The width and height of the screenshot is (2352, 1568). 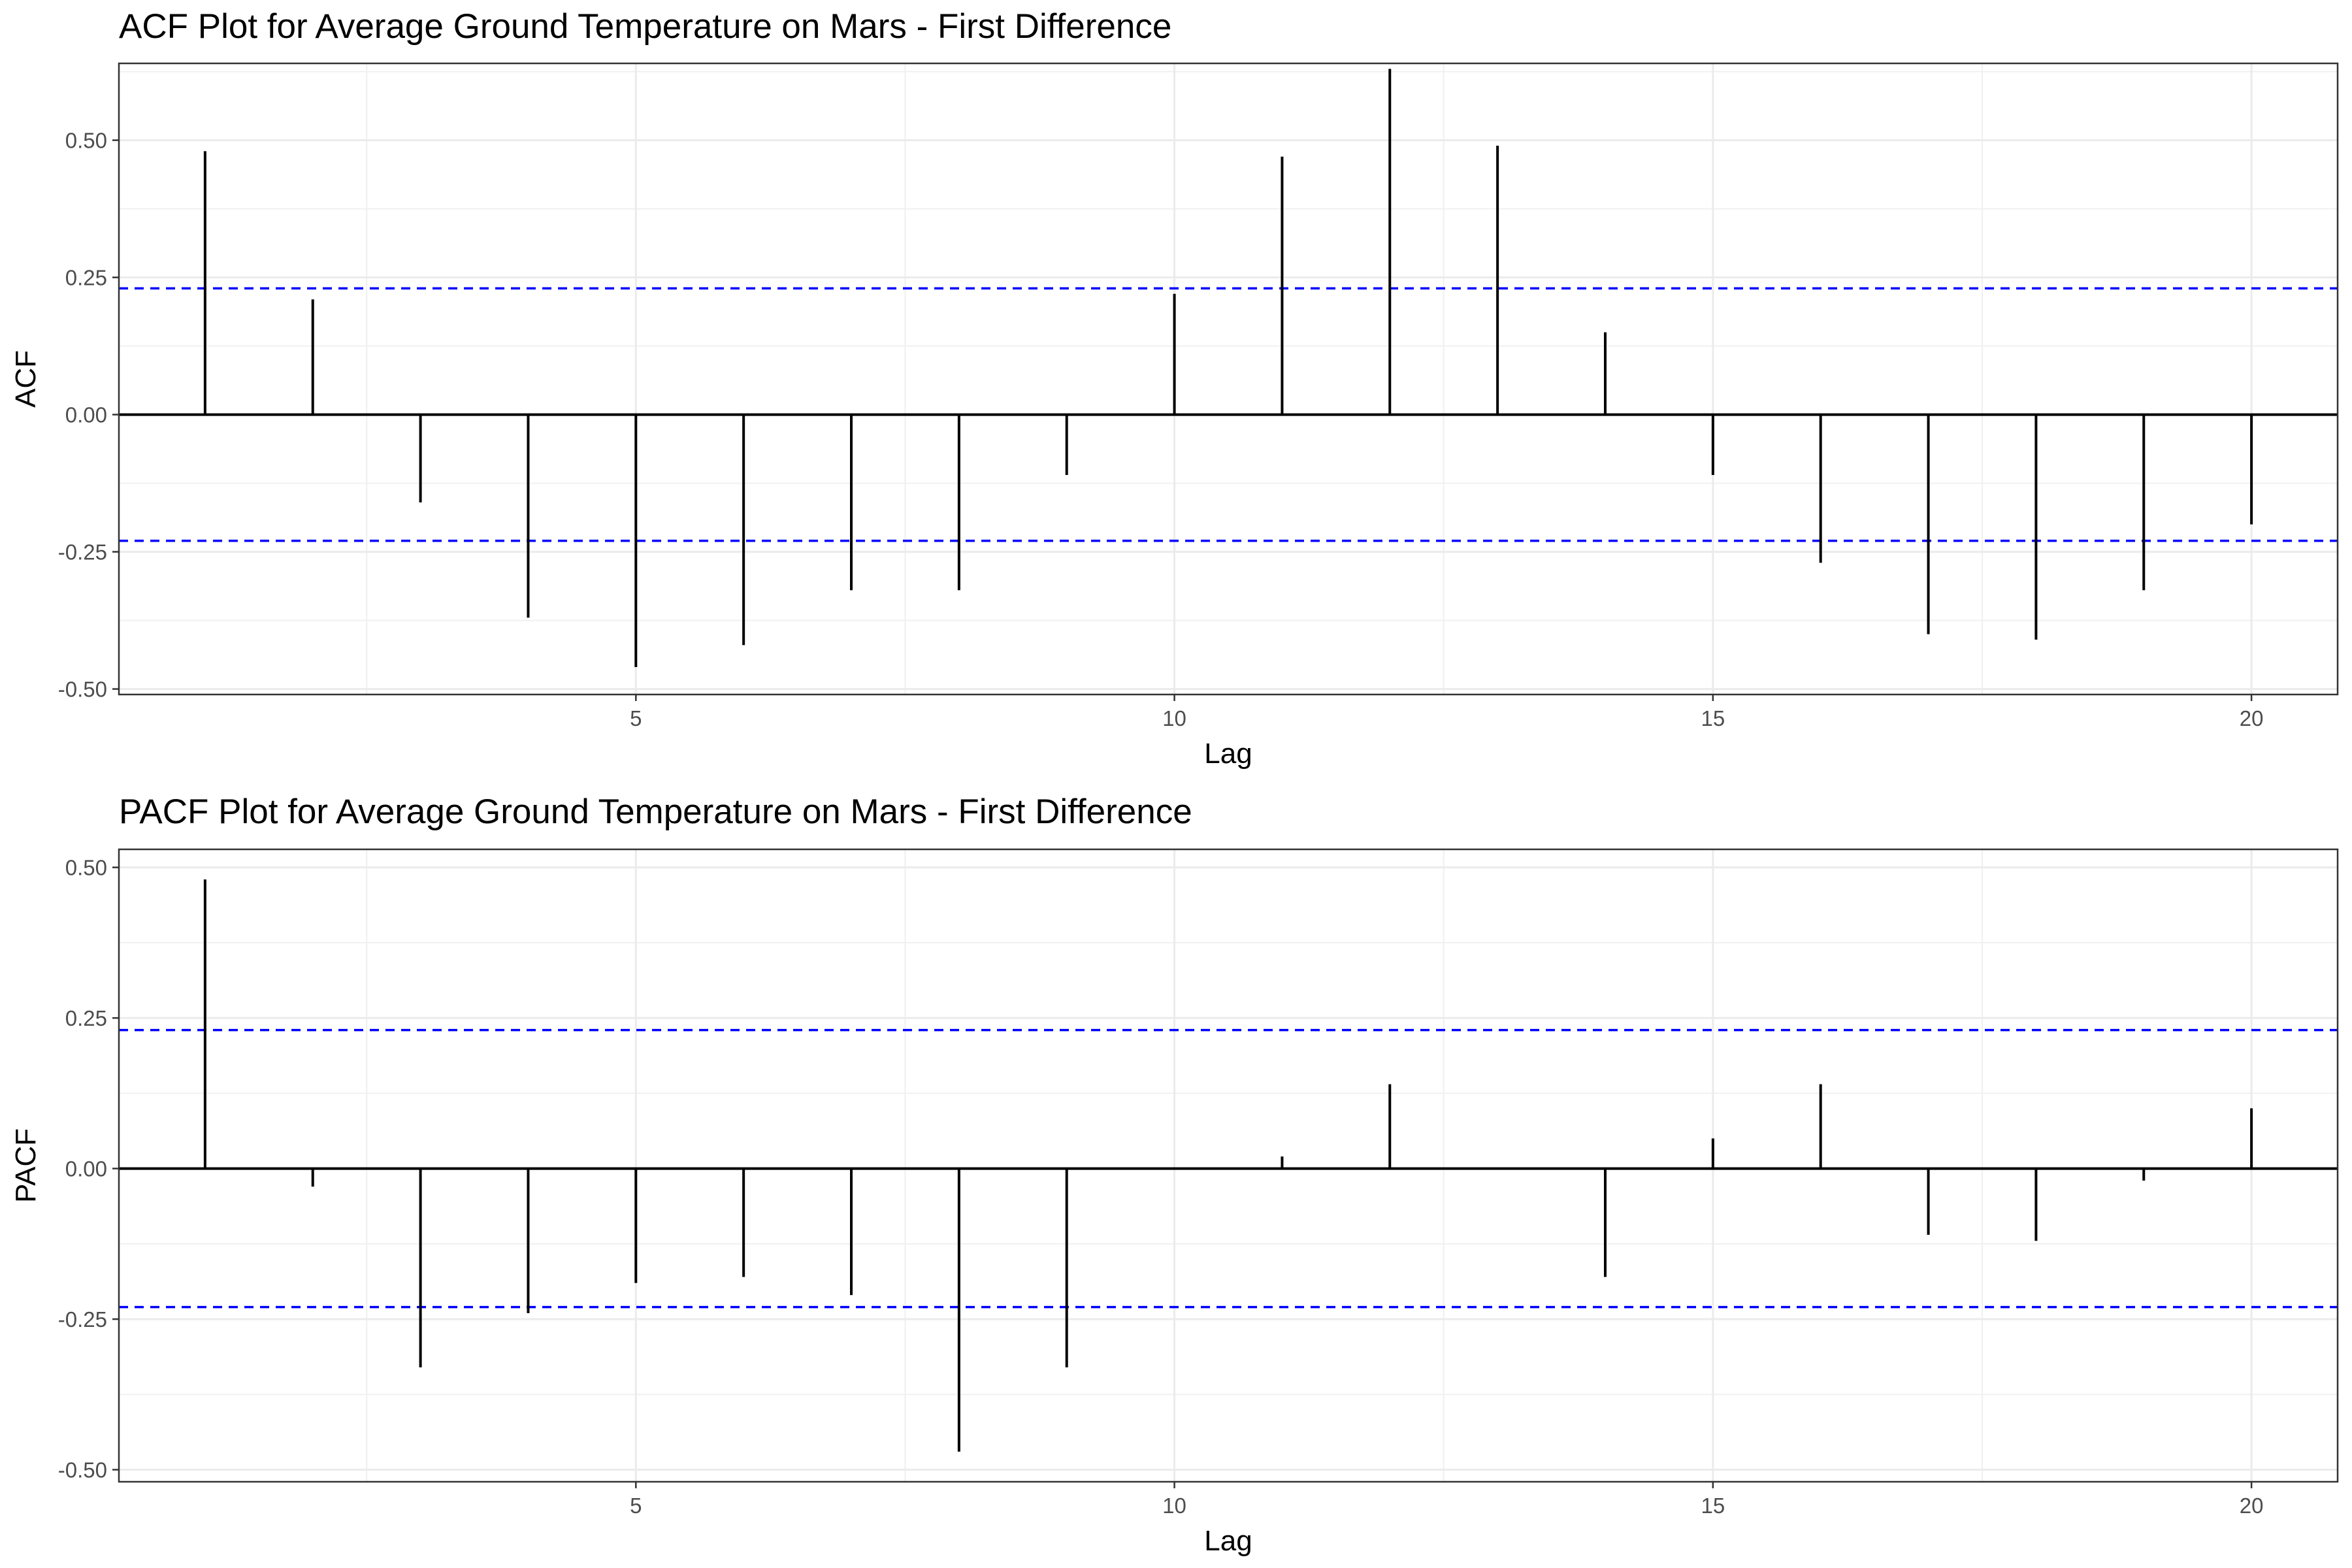 I want to click on acf-y-axis-title: ACF, so click(x=26, y=379).